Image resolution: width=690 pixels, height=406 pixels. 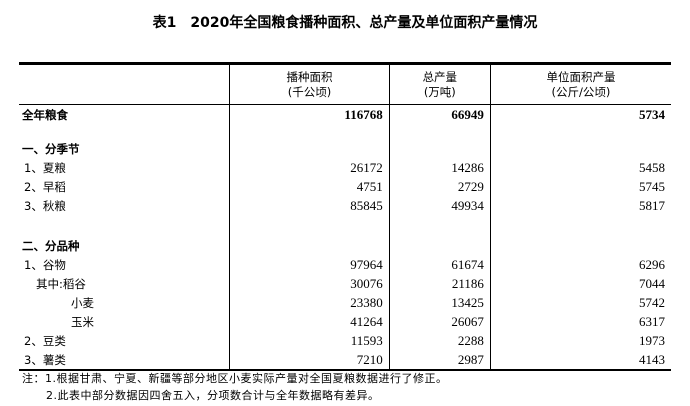 I want to click on header-blank, so click(x=124, y=84).